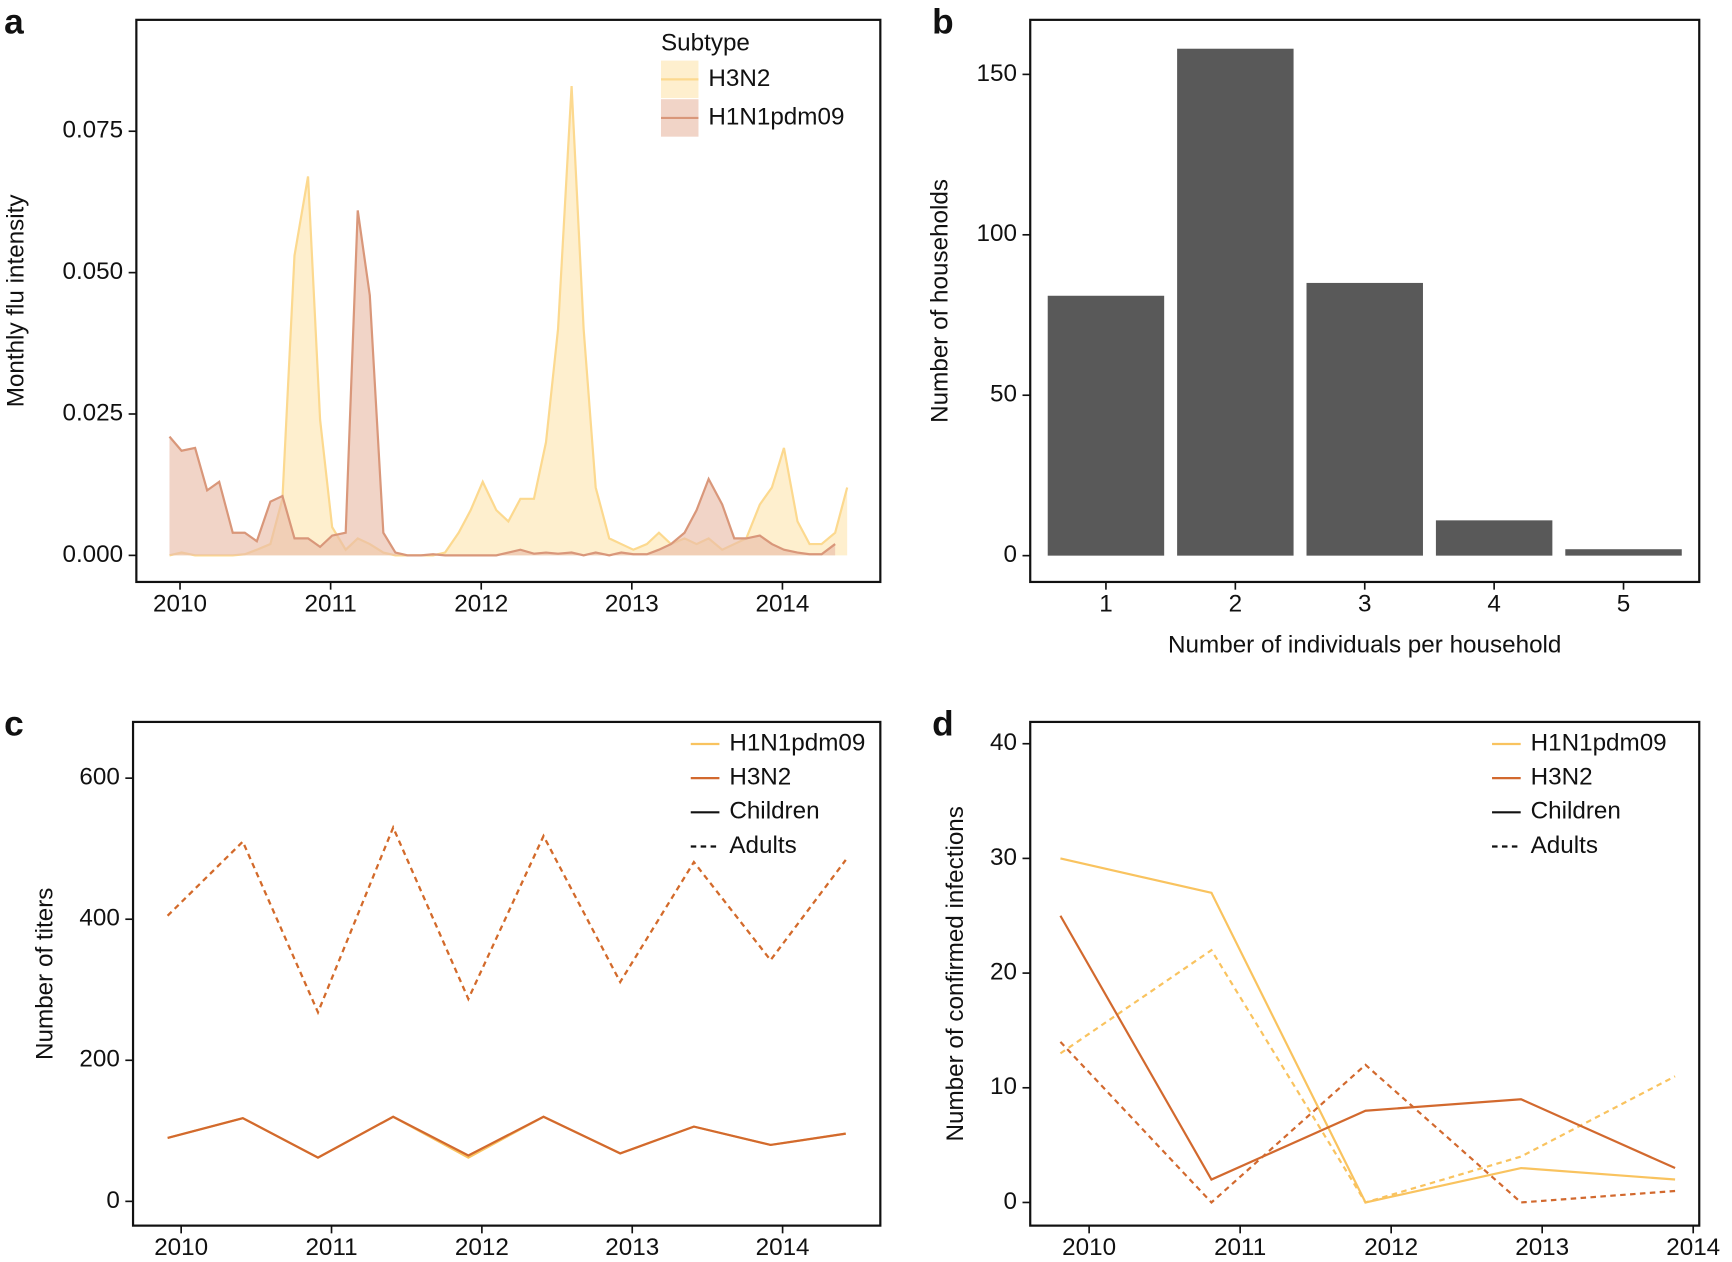 The image size is (1732, 1262). What do you see at coordinates (1623, 604) in the screenshot?
I see `x-tick-label: 5` at bounding box center [1623, 604].